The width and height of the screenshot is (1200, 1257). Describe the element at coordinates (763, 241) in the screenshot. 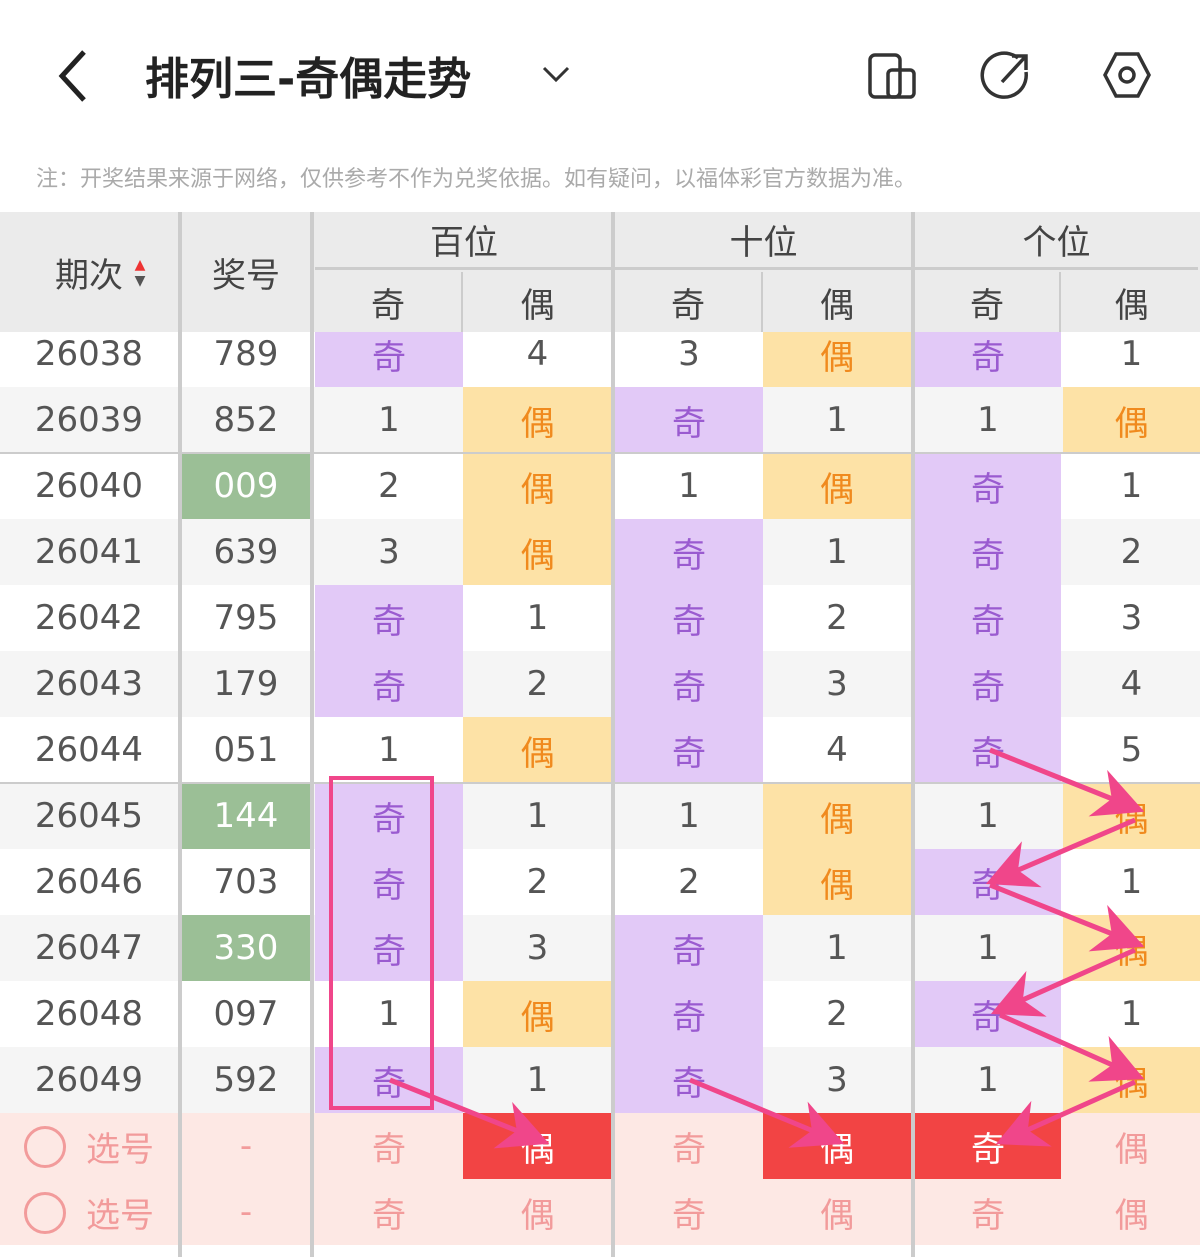

I see `header-group: 十位` at that location.